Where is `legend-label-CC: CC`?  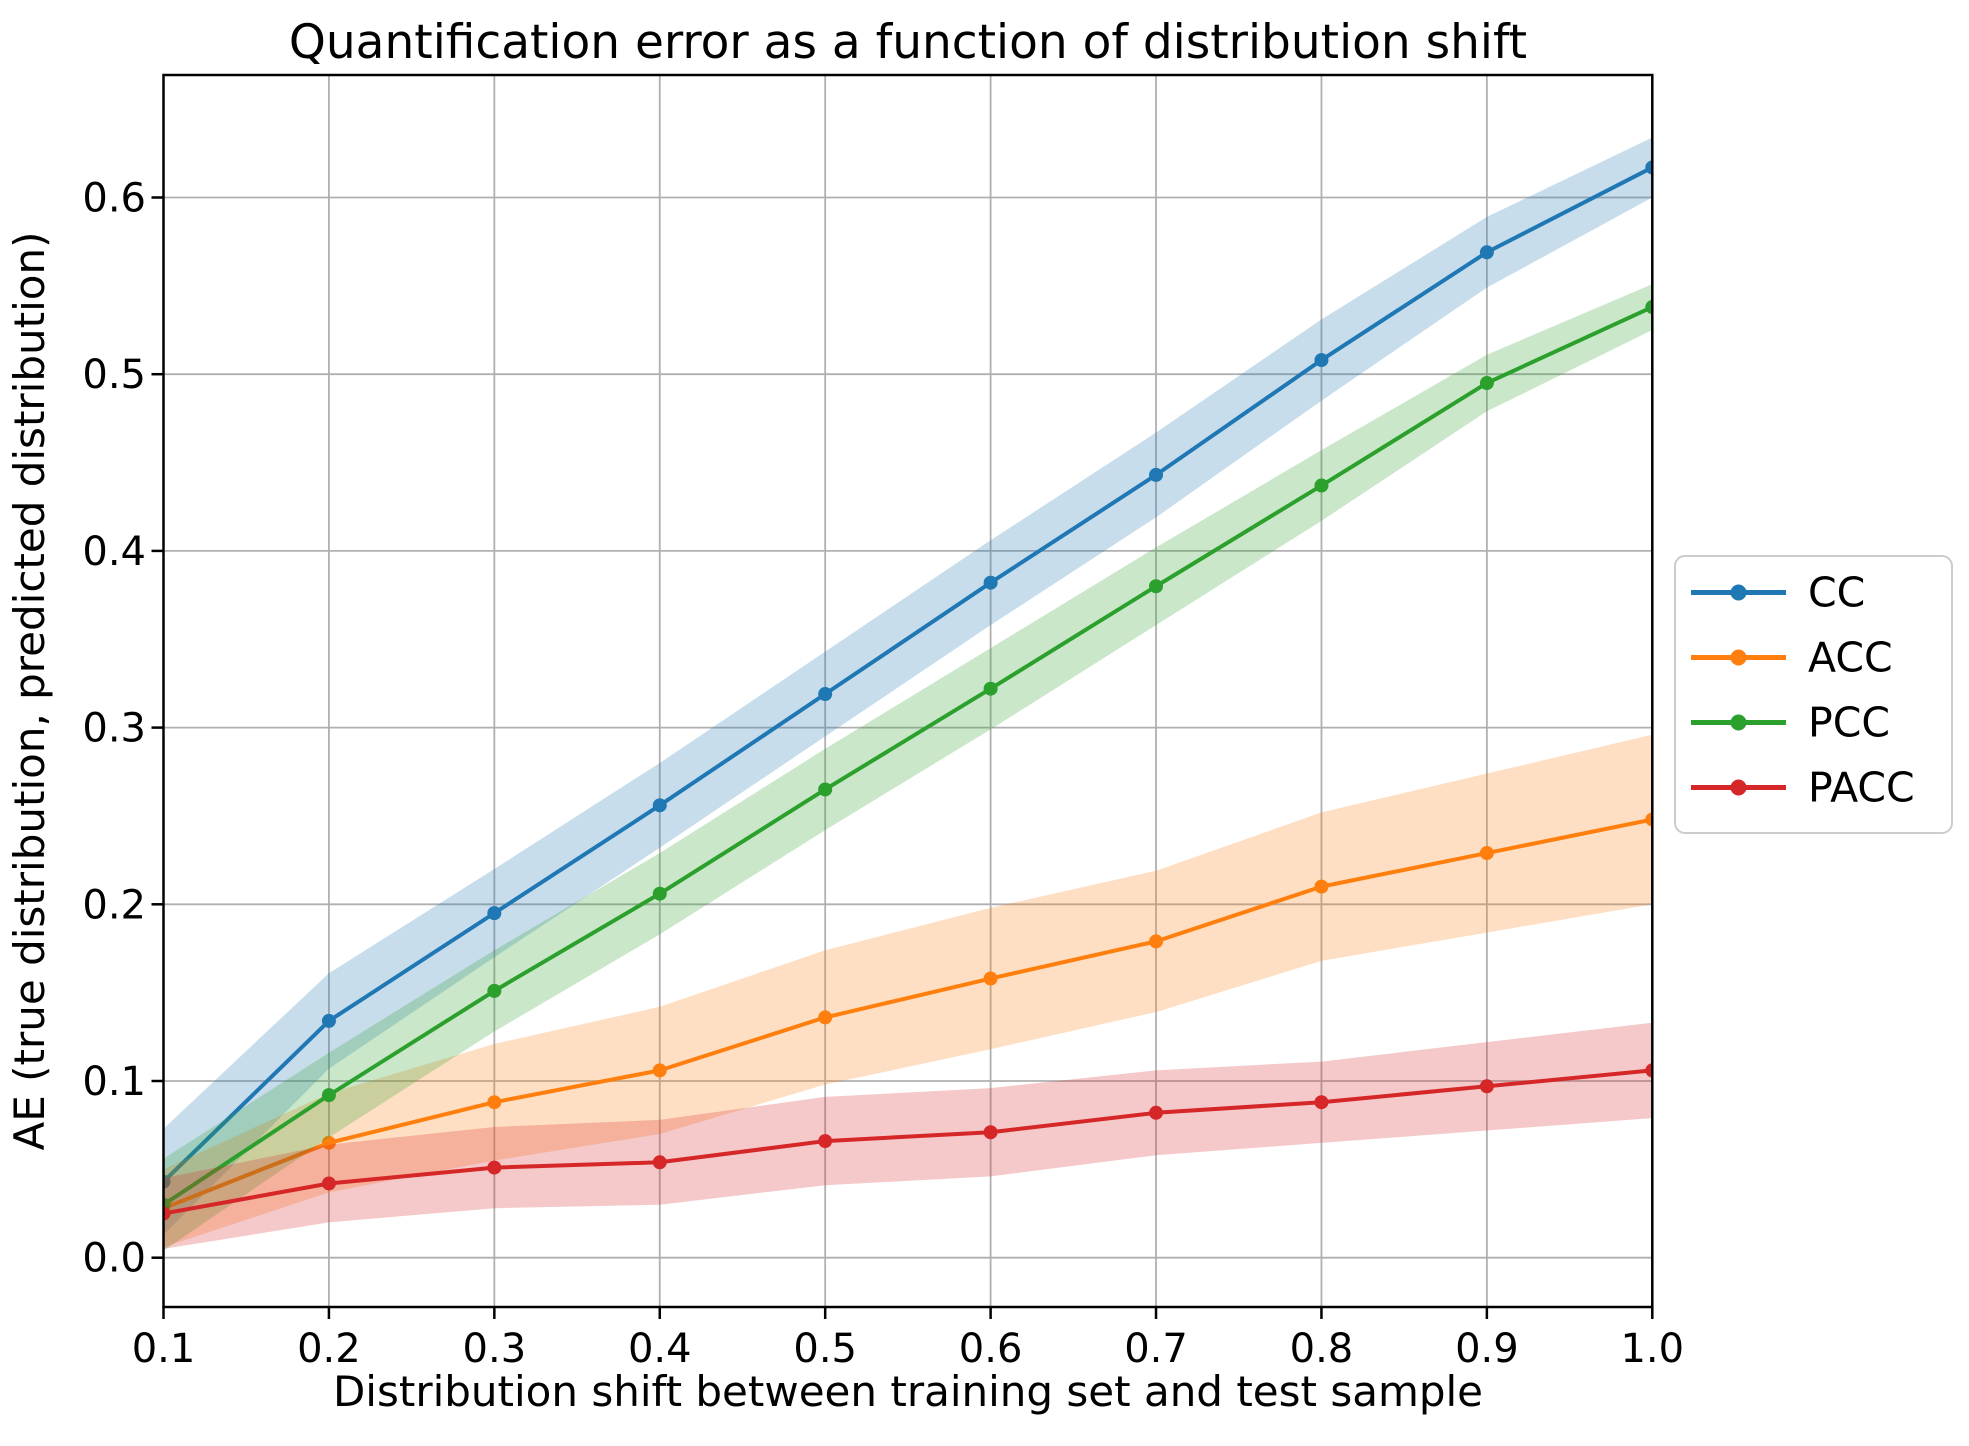 legend-label-CC: CC is located at coordinates (1836, 593).